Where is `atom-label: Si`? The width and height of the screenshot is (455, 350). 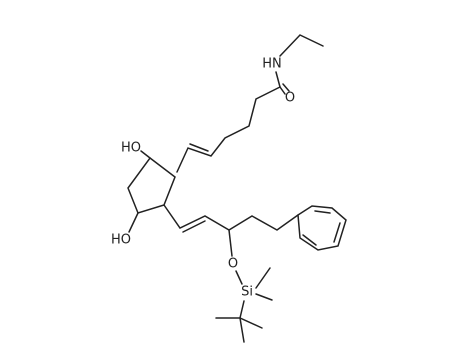
atom-label: Si is located at coordinates (247, 292).